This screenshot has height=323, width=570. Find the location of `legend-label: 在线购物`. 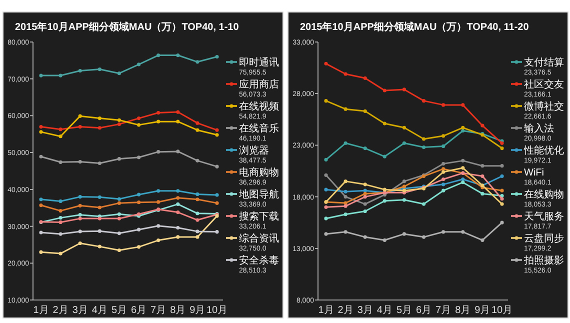

legend-label: 在线购物 is located at coordinates (544, 194).